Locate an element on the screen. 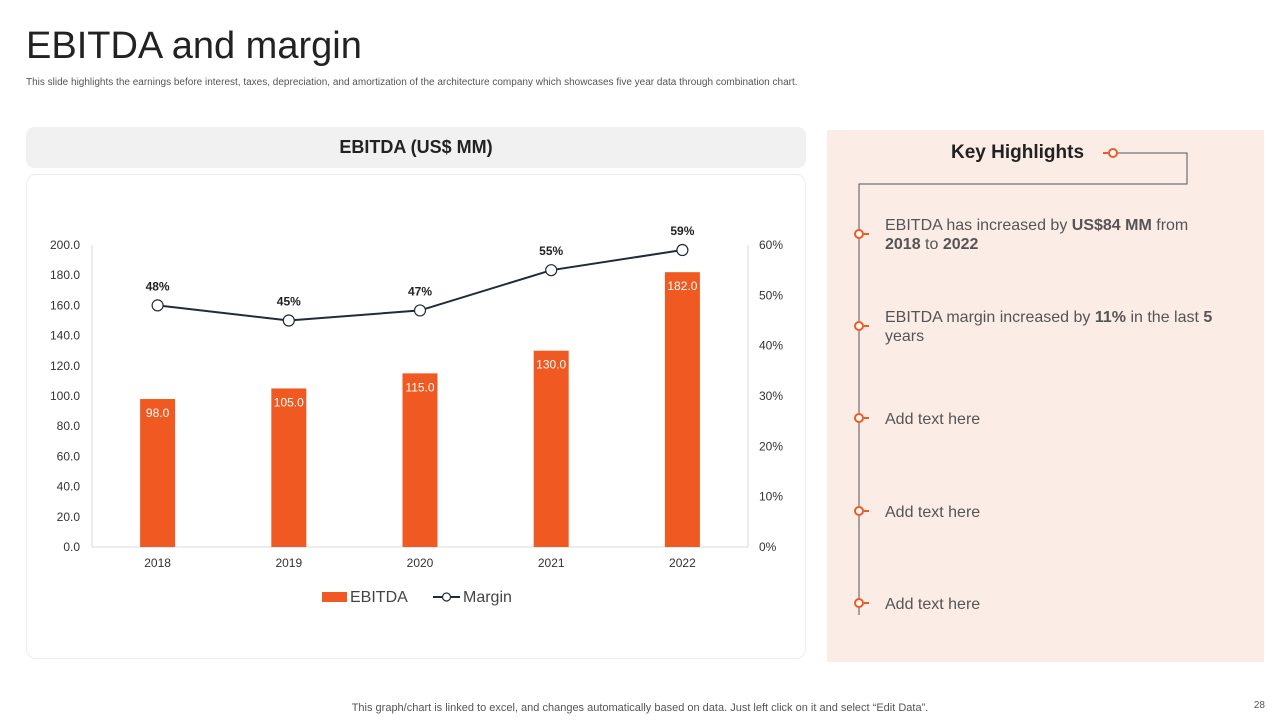 This screenshot has height=720, width=1280. bar-ebitda-2021 is located at coordinates (551, 448).